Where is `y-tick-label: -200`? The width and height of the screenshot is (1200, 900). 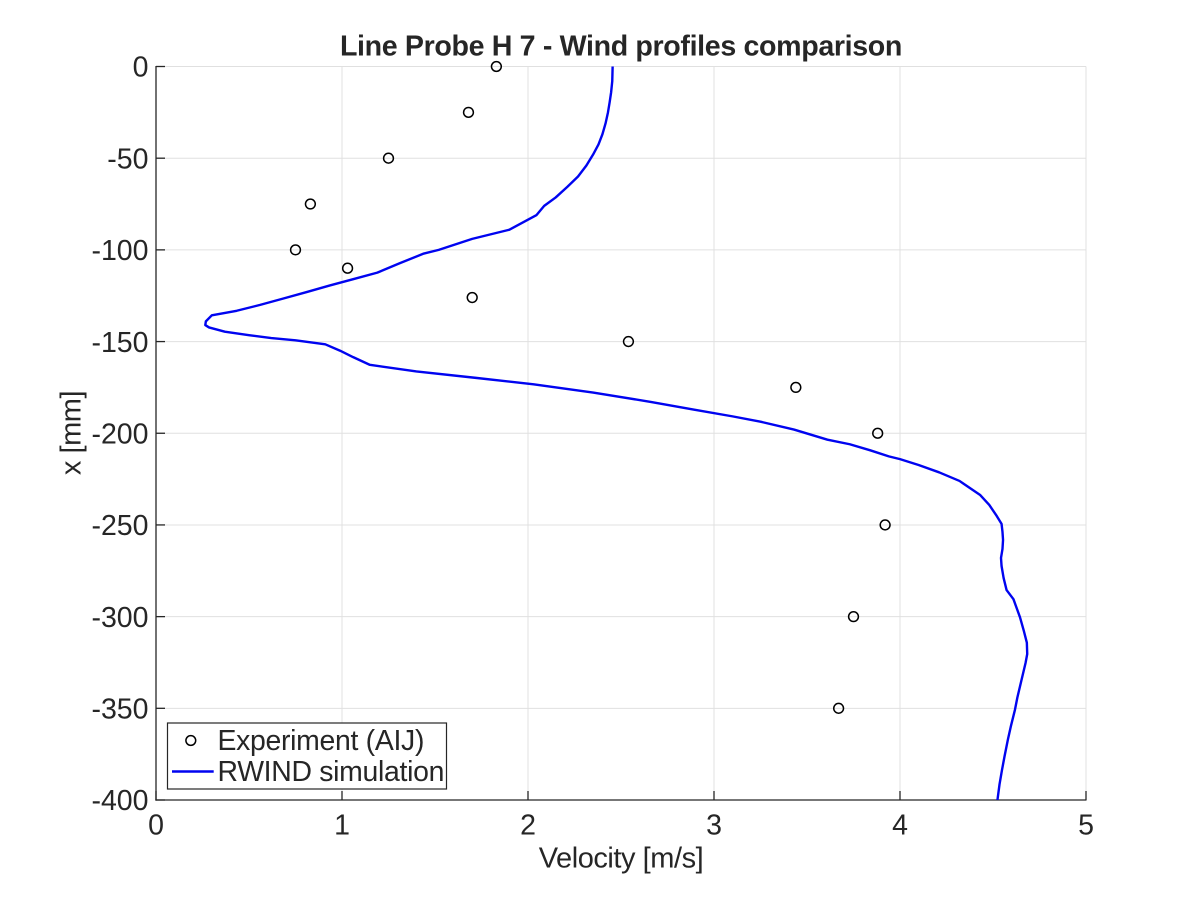
y-tick-label: -200 is located at coordinates (119, 434).